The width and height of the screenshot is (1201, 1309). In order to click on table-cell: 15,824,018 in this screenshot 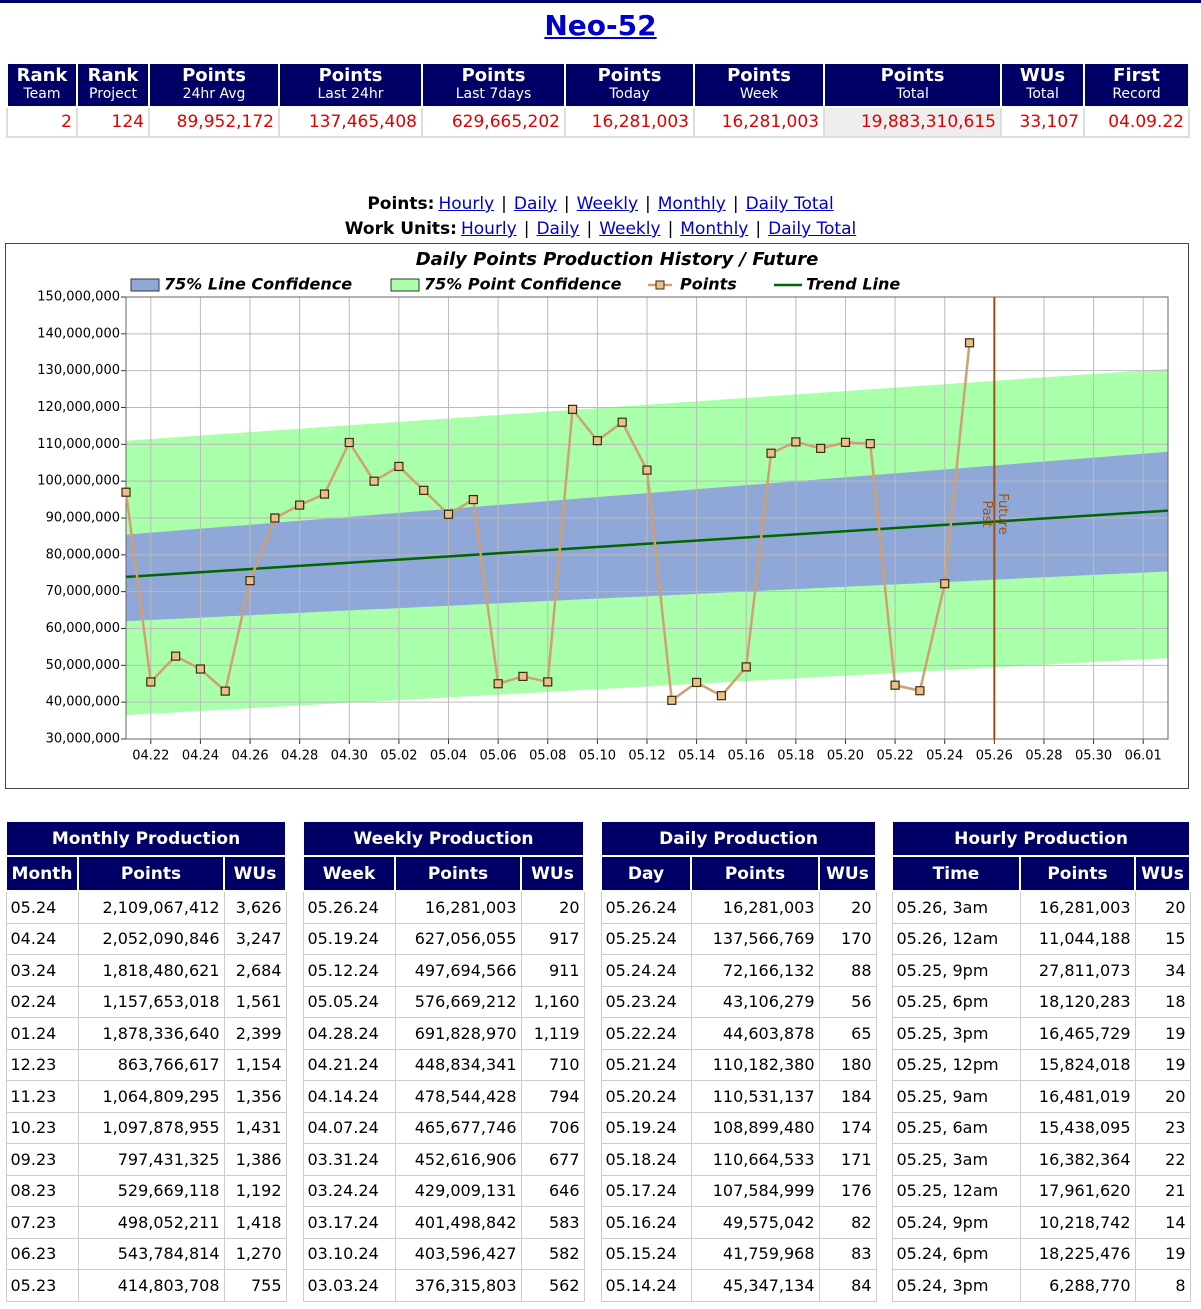, I will do `click(1077, 1064)`.